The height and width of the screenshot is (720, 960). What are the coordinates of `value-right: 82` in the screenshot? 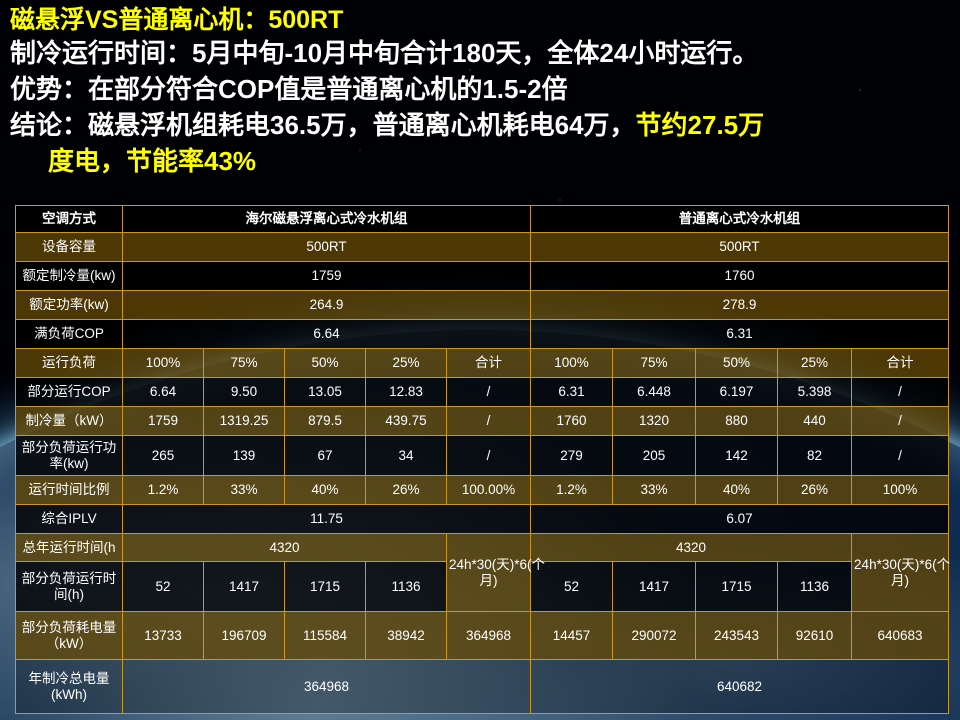 It's located at (815, 455).